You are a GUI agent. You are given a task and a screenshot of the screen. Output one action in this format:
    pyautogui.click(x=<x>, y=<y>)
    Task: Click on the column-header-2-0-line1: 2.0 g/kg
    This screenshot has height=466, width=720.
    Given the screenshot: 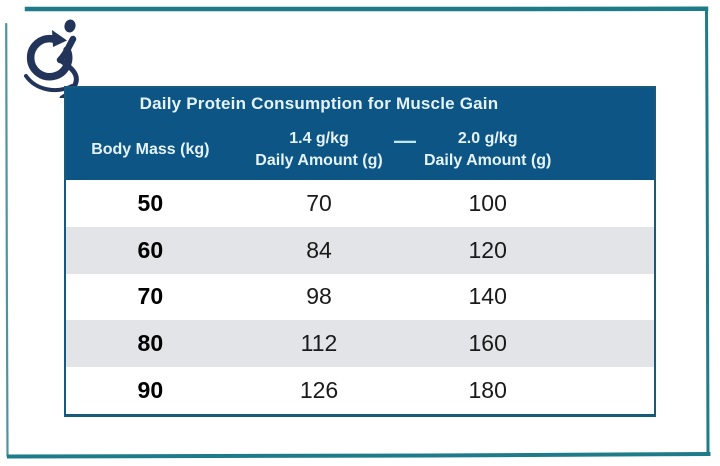 What is the action you would take?
    pyautogui.click(x=487, y=138)
    